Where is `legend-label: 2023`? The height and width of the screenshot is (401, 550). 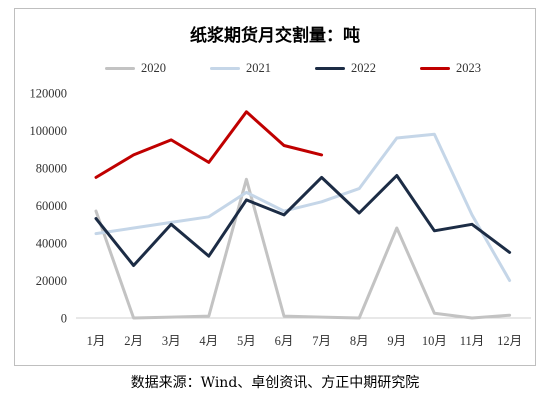 legend-label: 2023 is located at coordinates (468, 67).